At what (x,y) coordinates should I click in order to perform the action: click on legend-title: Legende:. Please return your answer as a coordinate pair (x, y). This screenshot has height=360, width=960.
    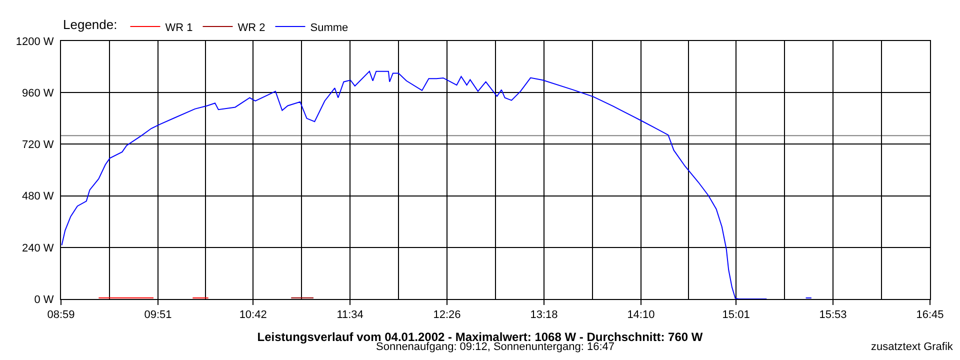
    Looking at the image, I should click on (90, 24).